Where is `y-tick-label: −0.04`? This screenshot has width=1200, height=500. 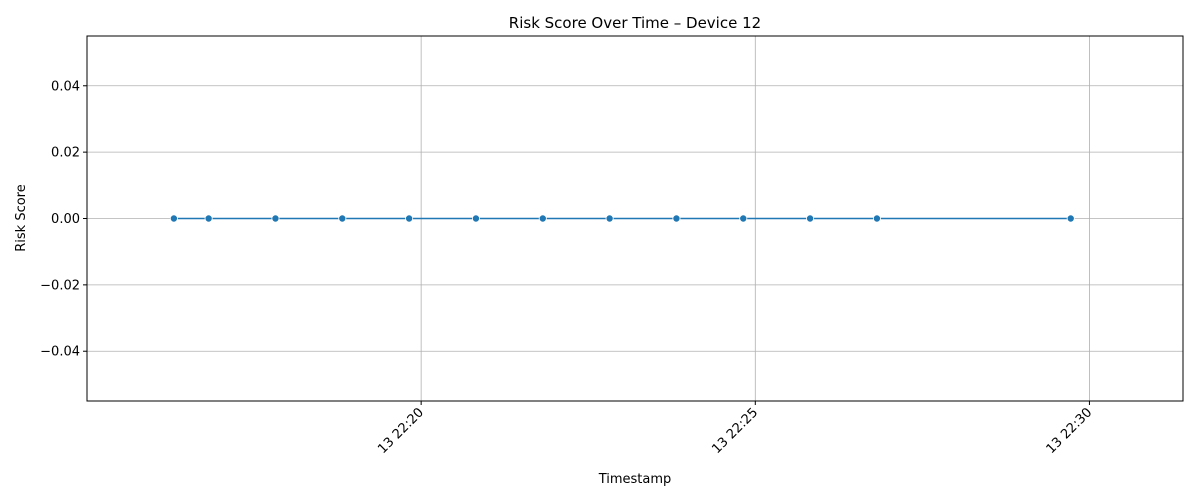 y-tick-label: −0.04 is located at coordinates (60, 352).